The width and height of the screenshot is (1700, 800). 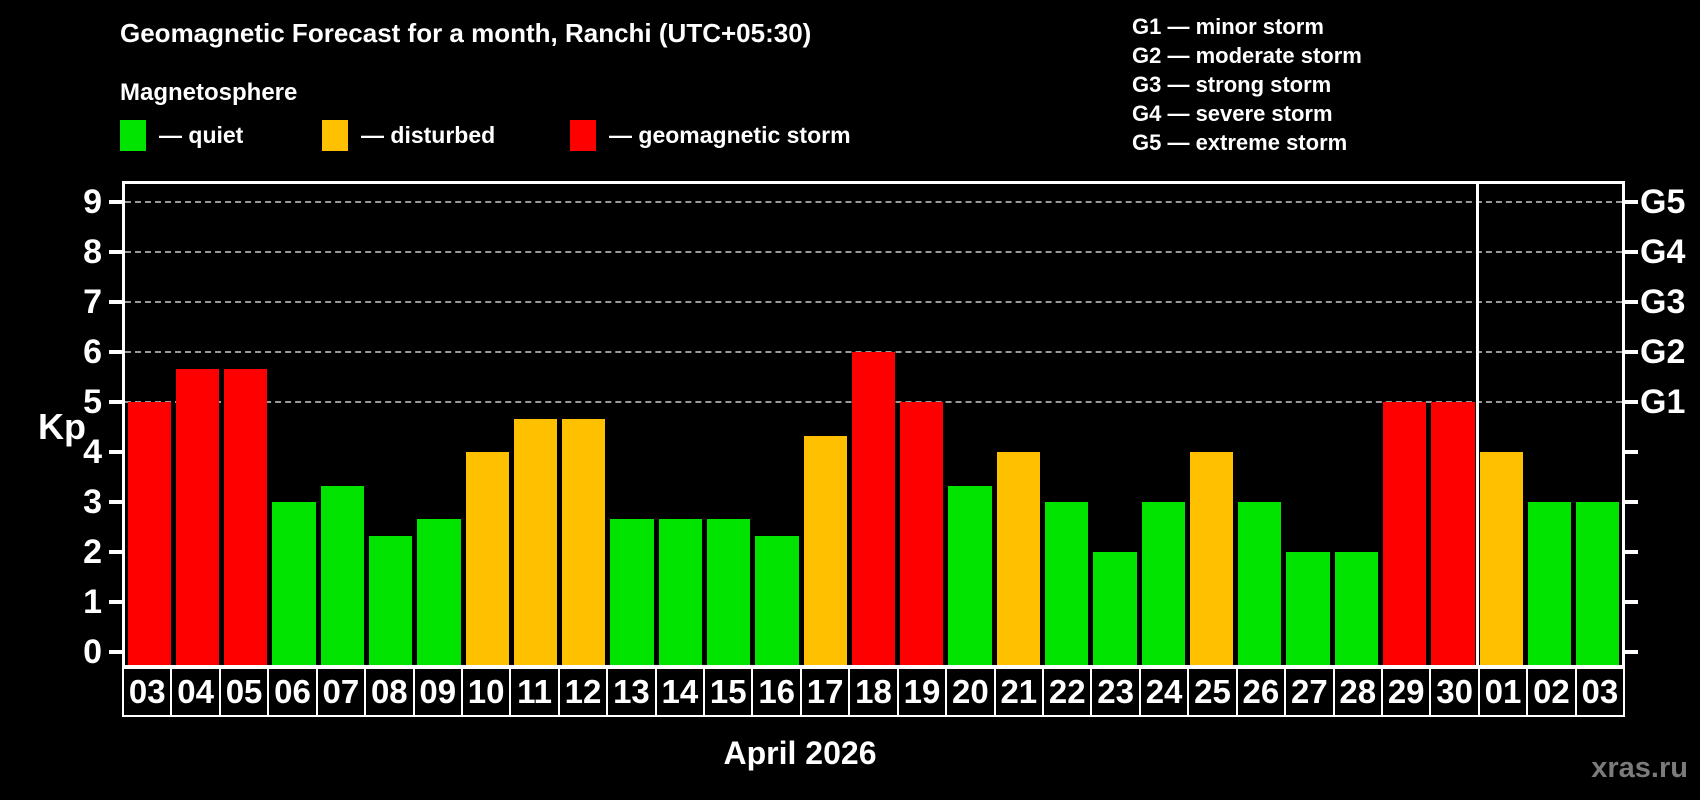 I want to click on y-axis-tick-label: 7, so click(x=92, y=302).